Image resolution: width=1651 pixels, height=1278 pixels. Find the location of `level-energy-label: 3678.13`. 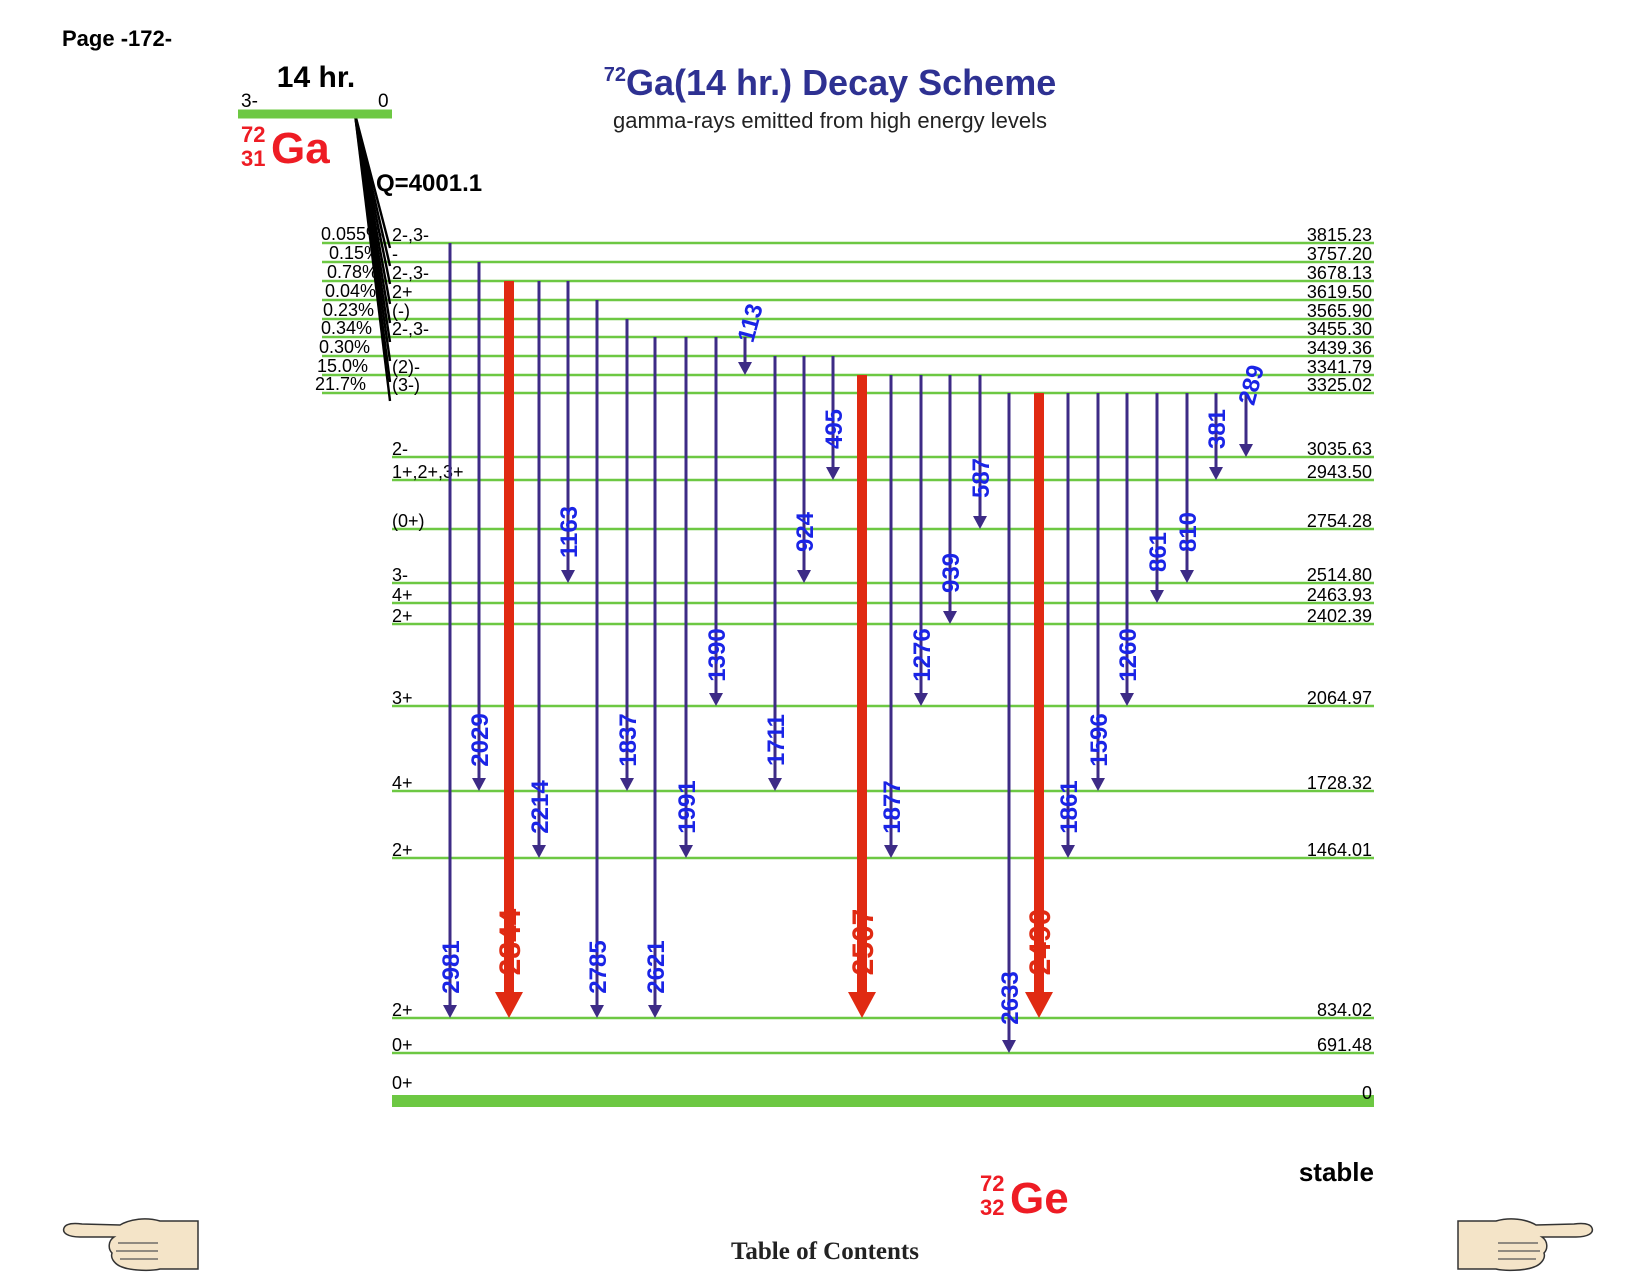

level-energy-label: 3678.13 is located at coordinates (1339, 273).